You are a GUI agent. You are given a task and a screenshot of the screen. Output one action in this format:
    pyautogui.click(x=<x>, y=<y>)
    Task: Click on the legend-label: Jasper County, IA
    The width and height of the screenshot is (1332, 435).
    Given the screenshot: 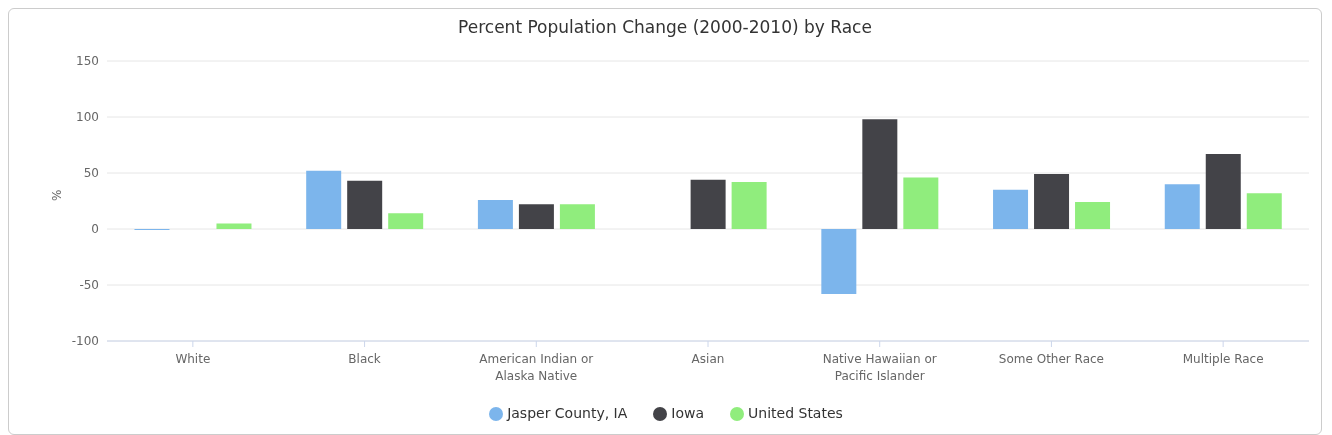 What is the action you would take?
    pyautogui.click(x=567, y=413)
    